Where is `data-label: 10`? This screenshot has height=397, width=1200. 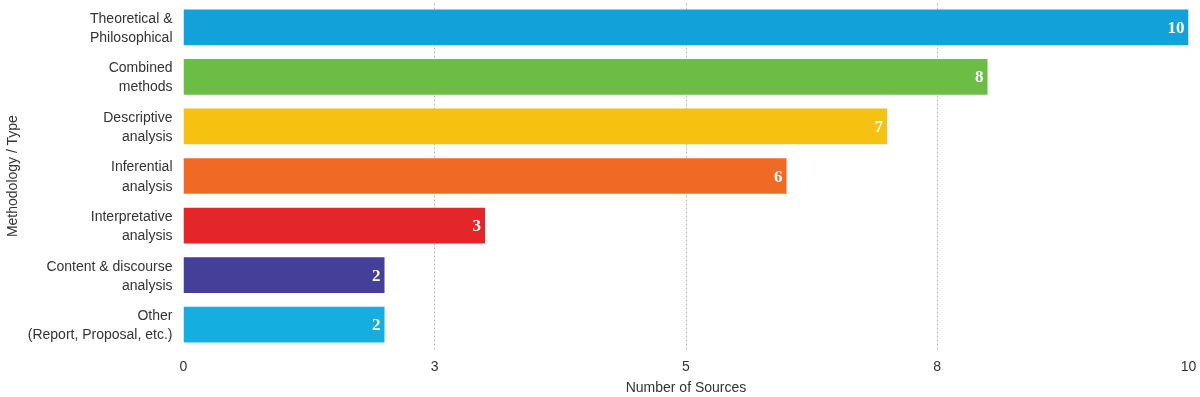
data-label: 10 is located at coordinates (1176, 27).